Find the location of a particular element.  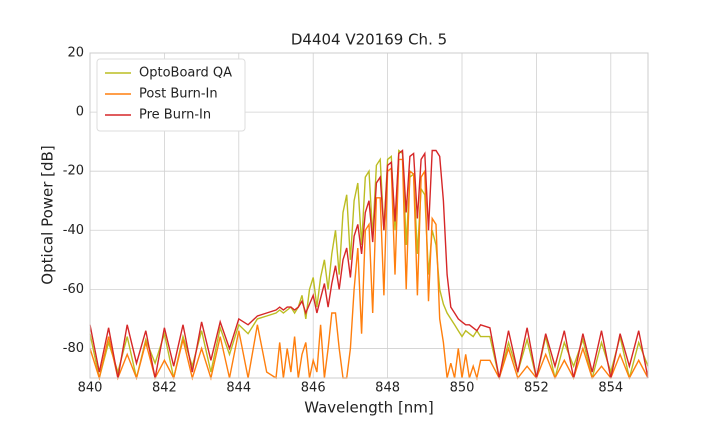

x-tick-label: 840 is located at coordinates (90, 388).